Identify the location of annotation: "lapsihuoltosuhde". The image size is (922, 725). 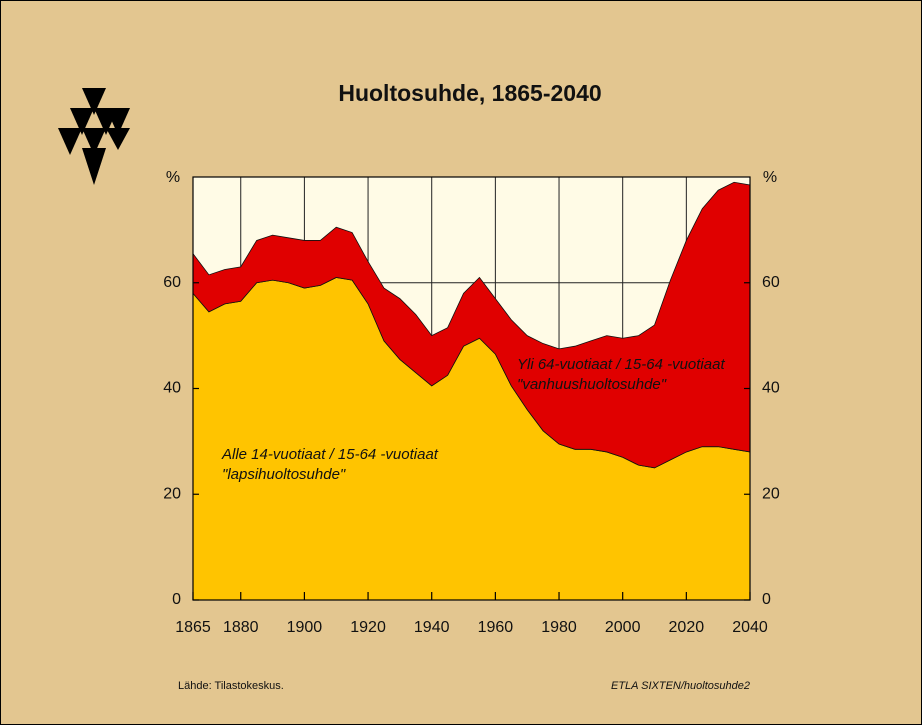
(284, 474).